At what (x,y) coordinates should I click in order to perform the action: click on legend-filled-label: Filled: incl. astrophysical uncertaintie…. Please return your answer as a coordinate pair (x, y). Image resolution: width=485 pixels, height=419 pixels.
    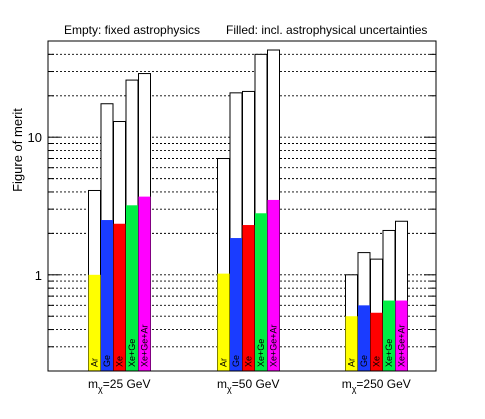
    Looking at the image, I should click on (326, 30).